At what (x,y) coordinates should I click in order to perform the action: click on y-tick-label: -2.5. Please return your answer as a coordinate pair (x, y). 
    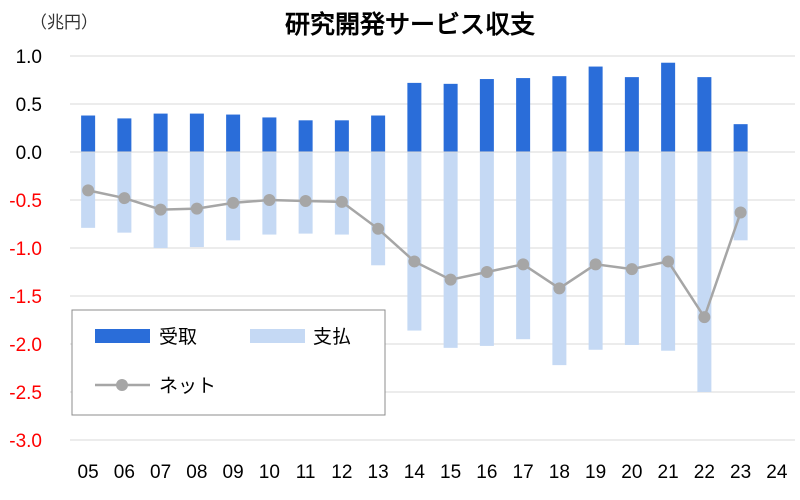
    Looking at the image, I should click on (25, 393).